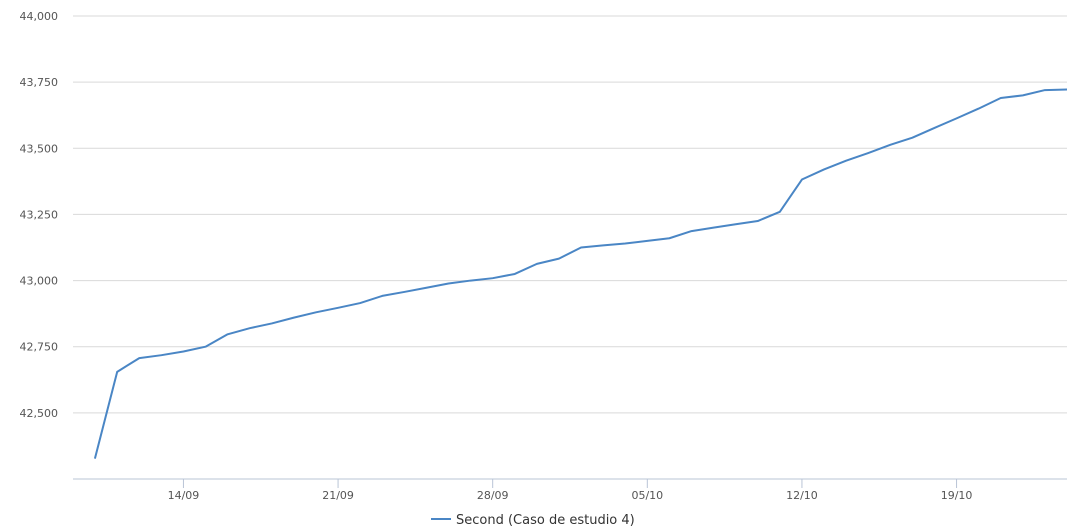 Image resolution: width=1067 pixels, height=530 pixels. Describe the element at coordinates (802, 495) in the screenshot. I see `x-tick-label: 12/10` at that location.